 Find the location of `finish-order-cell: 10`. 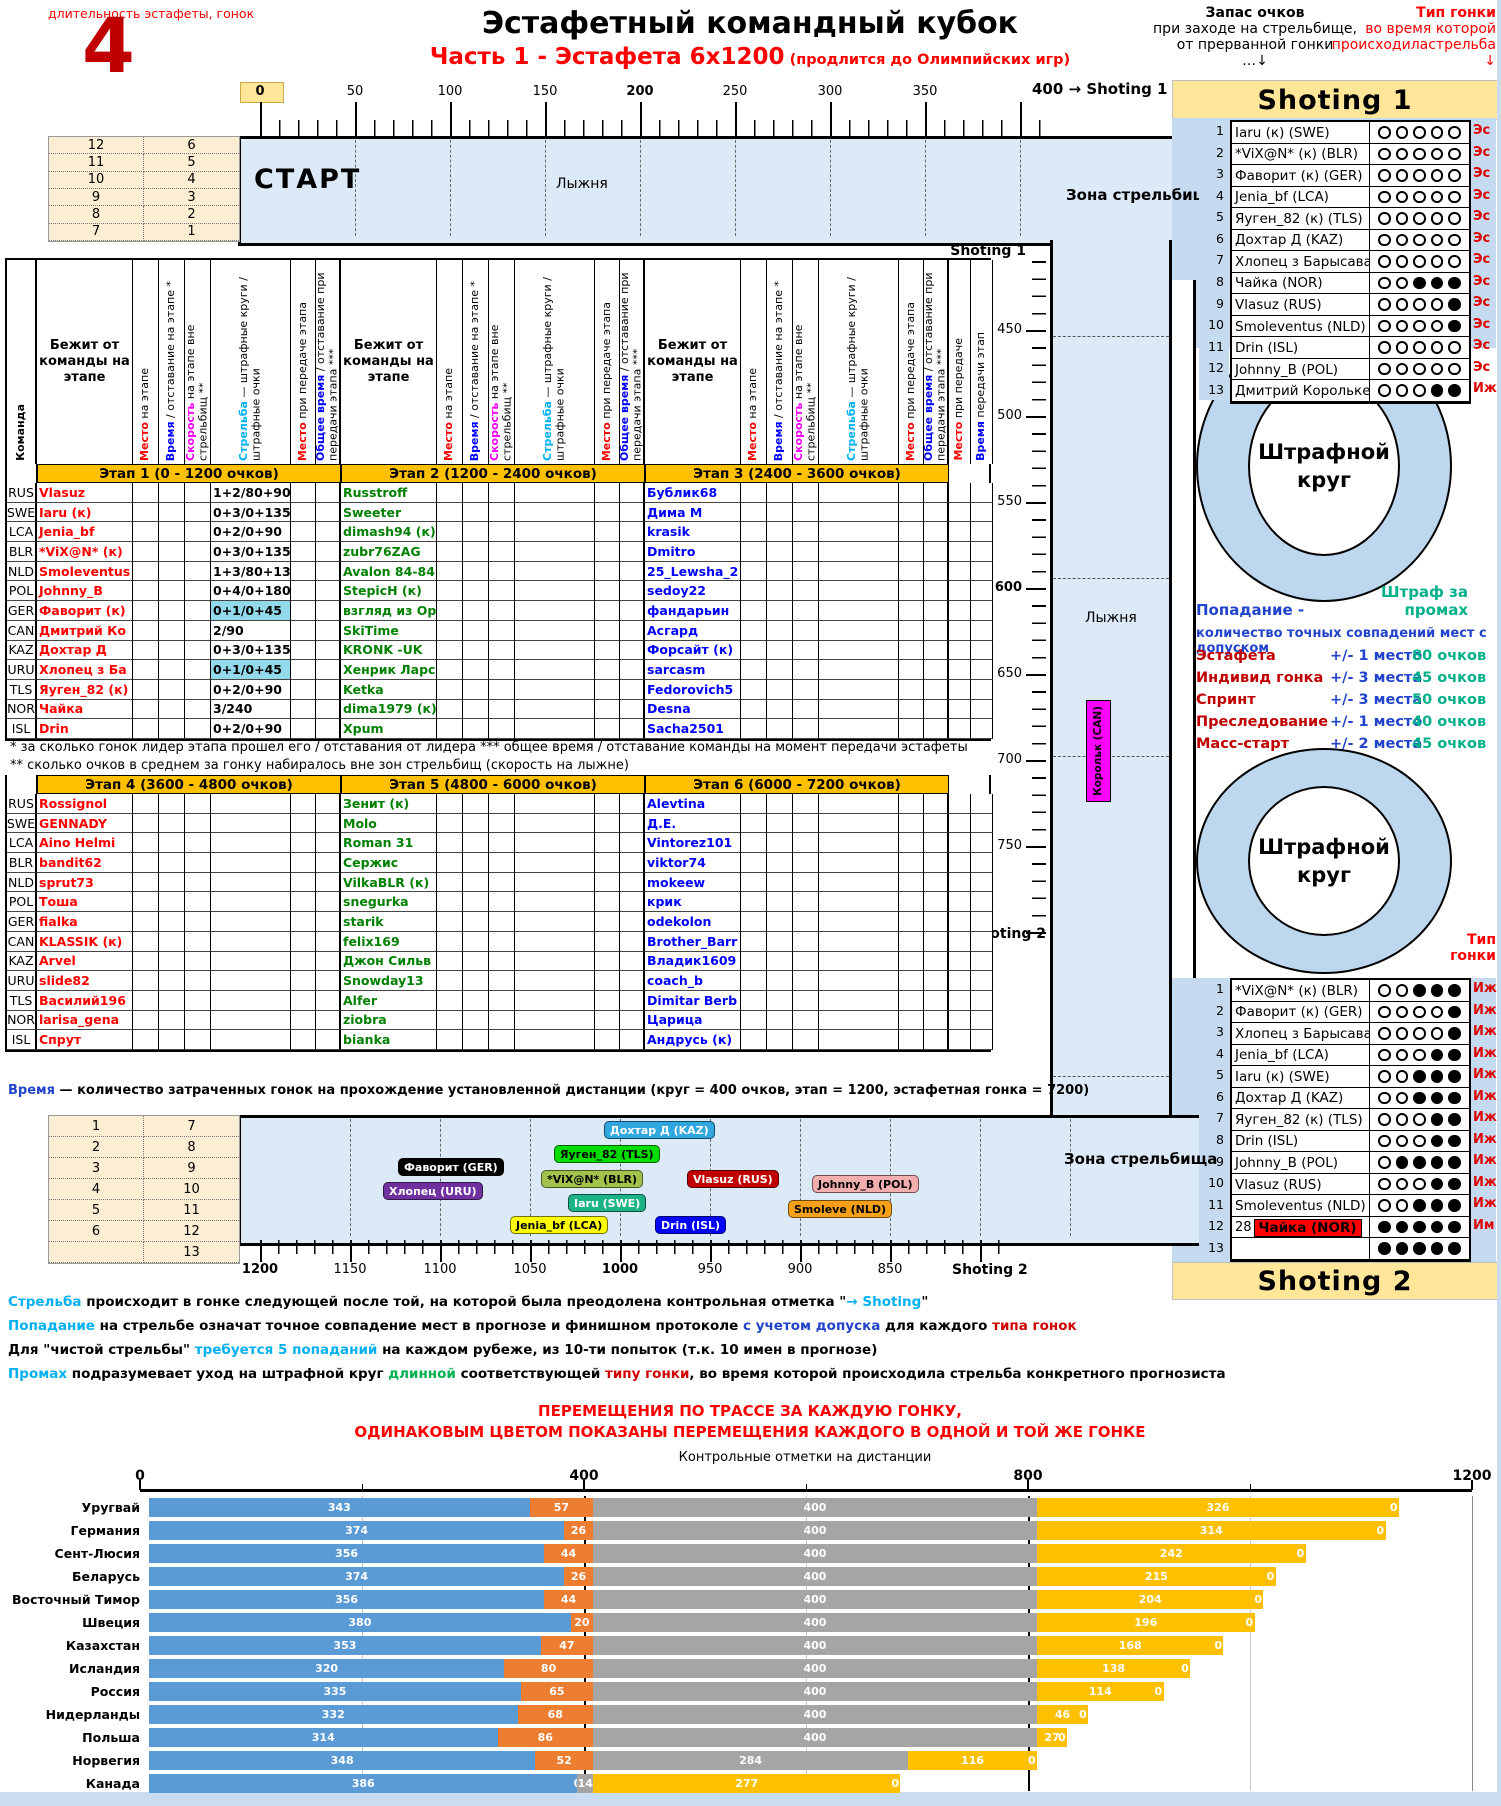

finish-order-cell: 10 is located at coordinates (191, 1189).